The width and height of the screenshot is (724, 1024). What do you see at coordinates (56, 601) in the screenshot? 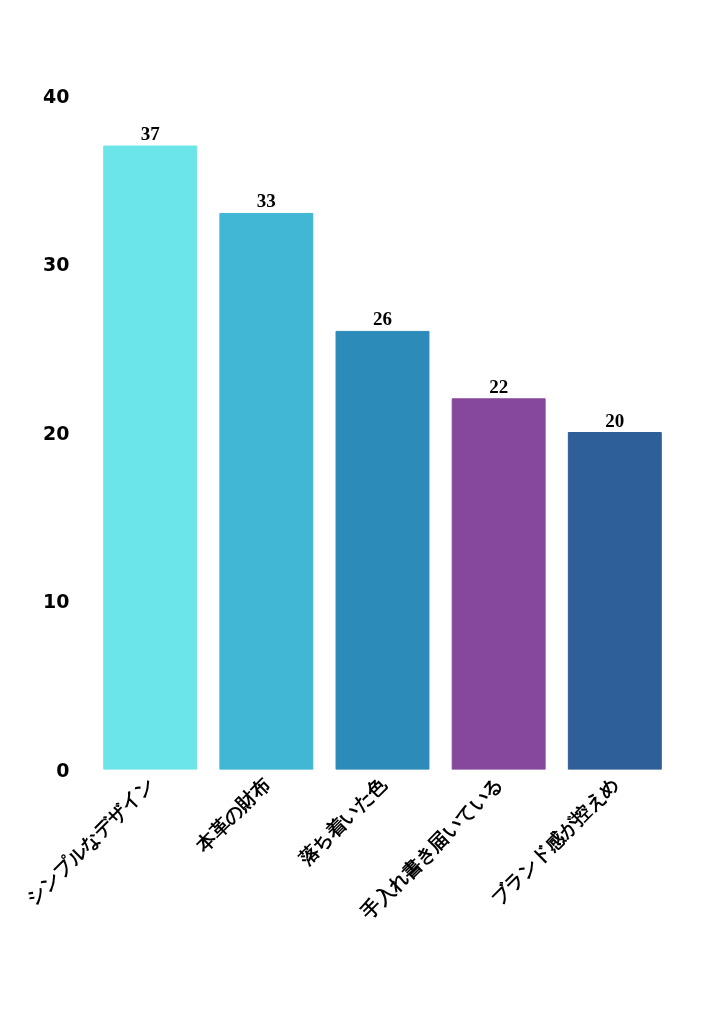
I see `y-tick-label: 10` at bounding box center [56, 601].